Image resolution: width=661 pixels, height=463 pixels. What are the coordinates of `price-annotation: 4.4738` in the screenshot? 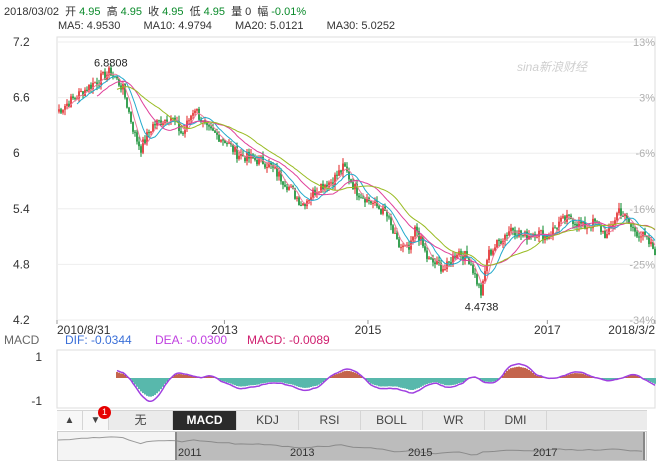 It's located at (482, 308).